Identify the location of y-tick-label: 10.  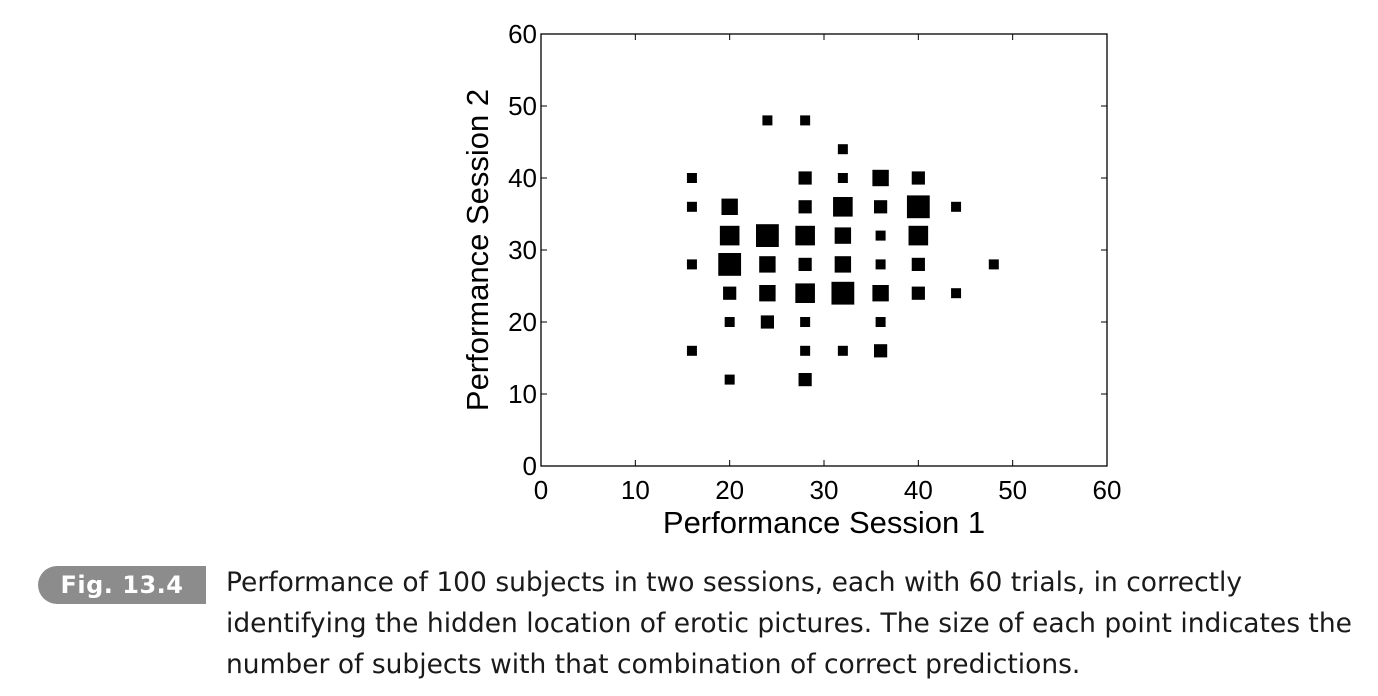
(522, 394).